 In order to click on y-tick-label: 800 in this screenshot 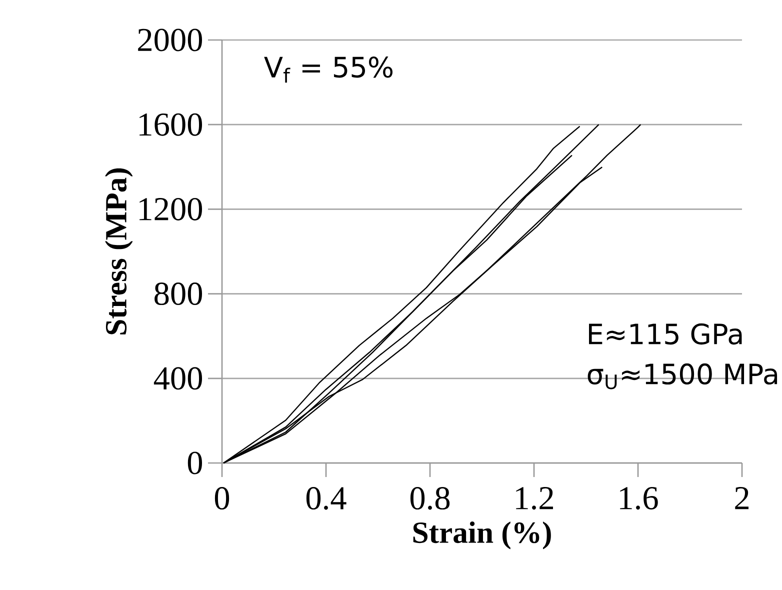, I will do `click(178, 294)`.